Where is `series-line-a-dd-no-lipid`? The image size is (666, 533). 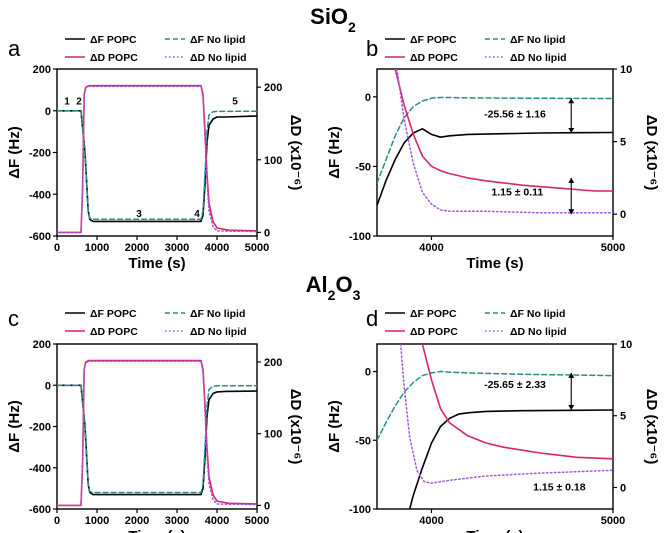 series-line-a-dd-no-lipid is located at coordinates (157, 159).